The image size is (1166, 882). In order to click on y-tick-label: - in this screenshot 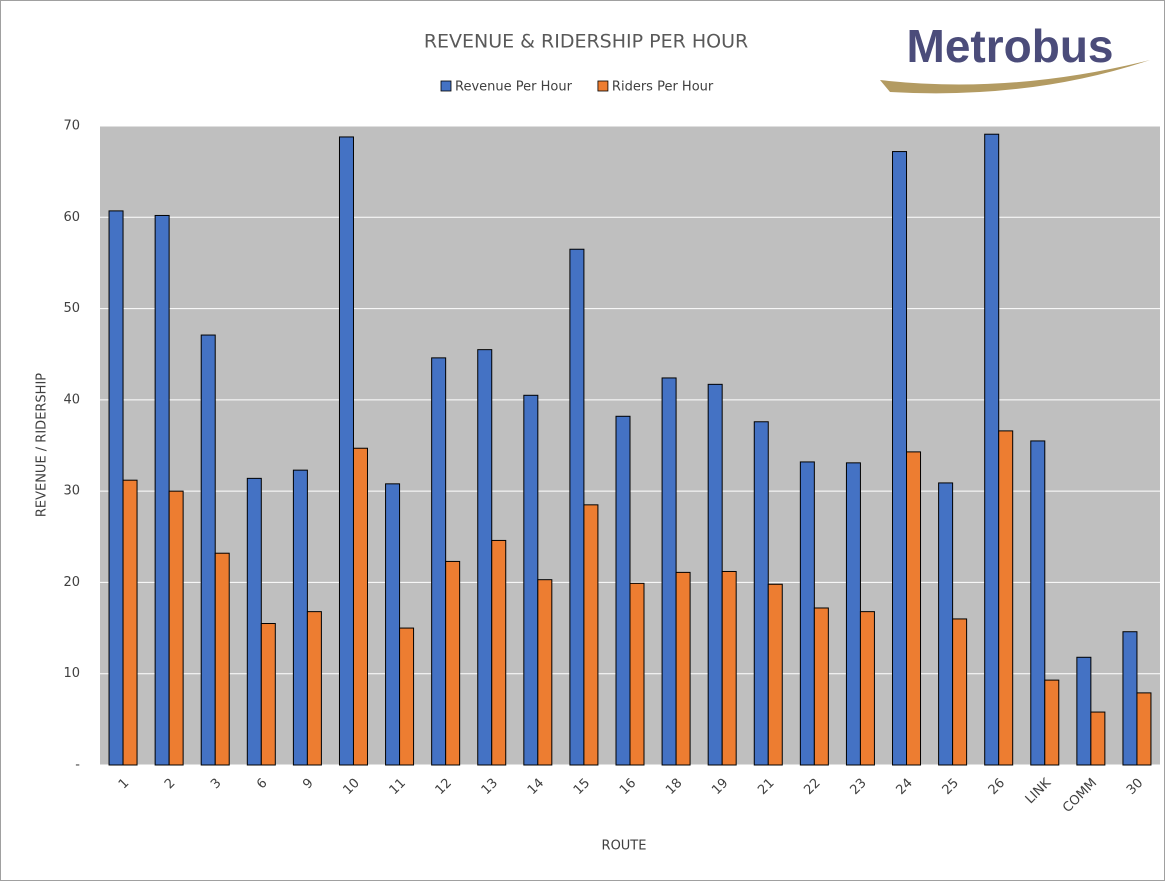, I will do `click(77, 765)`.